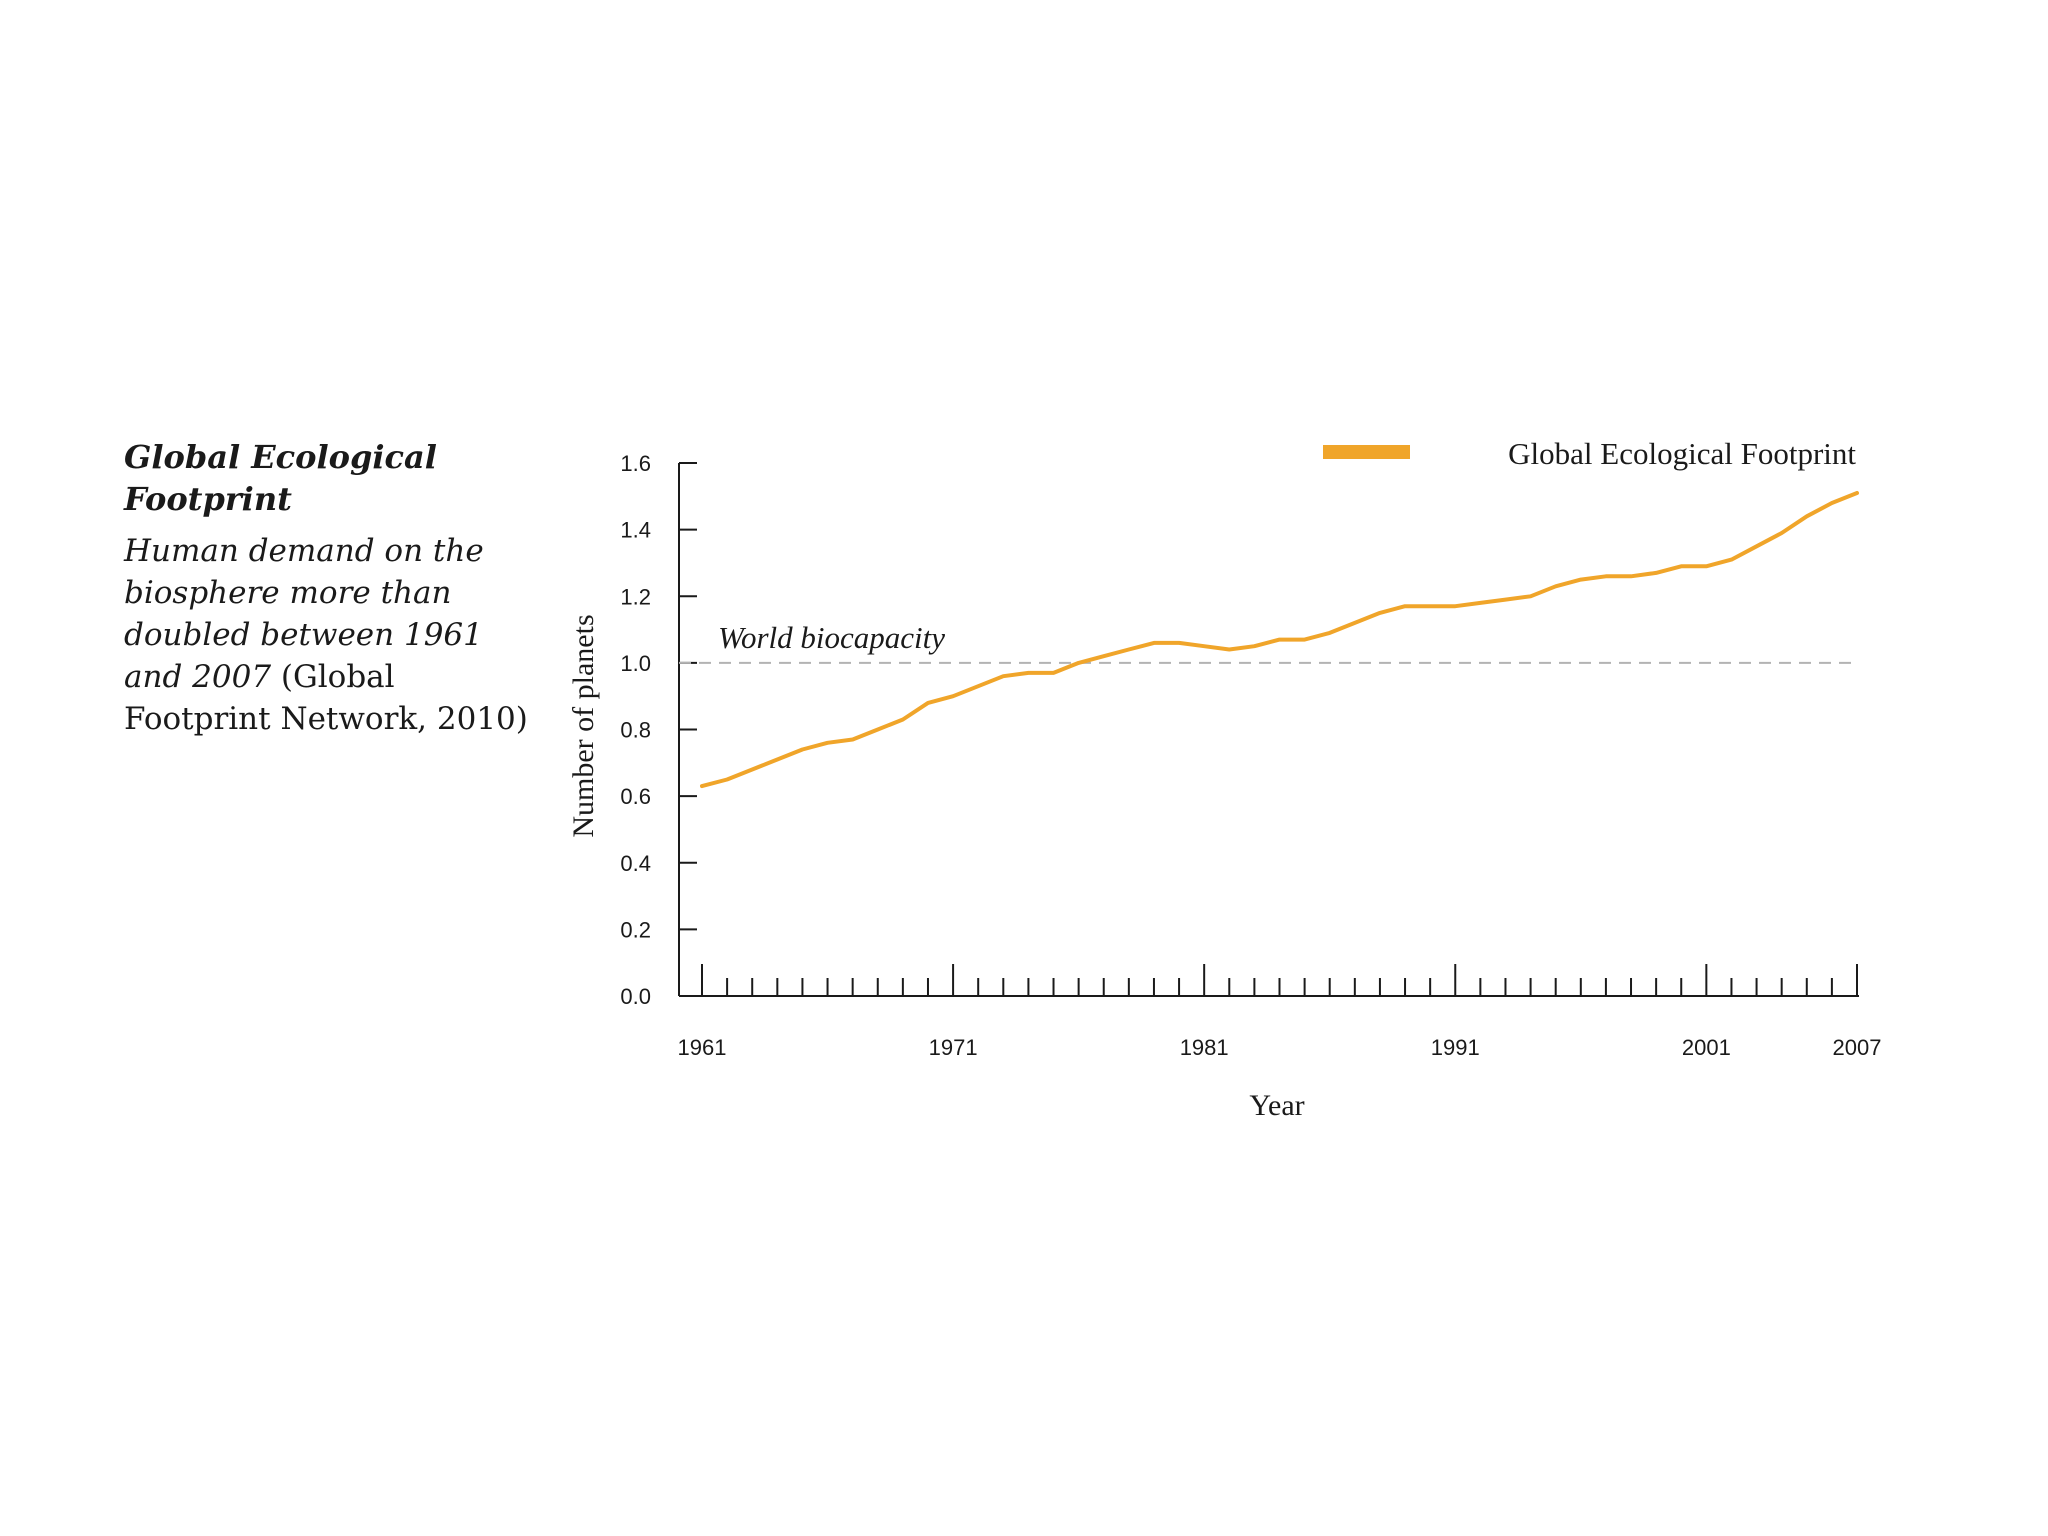 The width and height of the screenshot is (2048, 1536). What do you see at coordinates (635, 596) in the screenshot?
I see `y-tick-label-1.2: 1.2` at bounding box center [635, 596].